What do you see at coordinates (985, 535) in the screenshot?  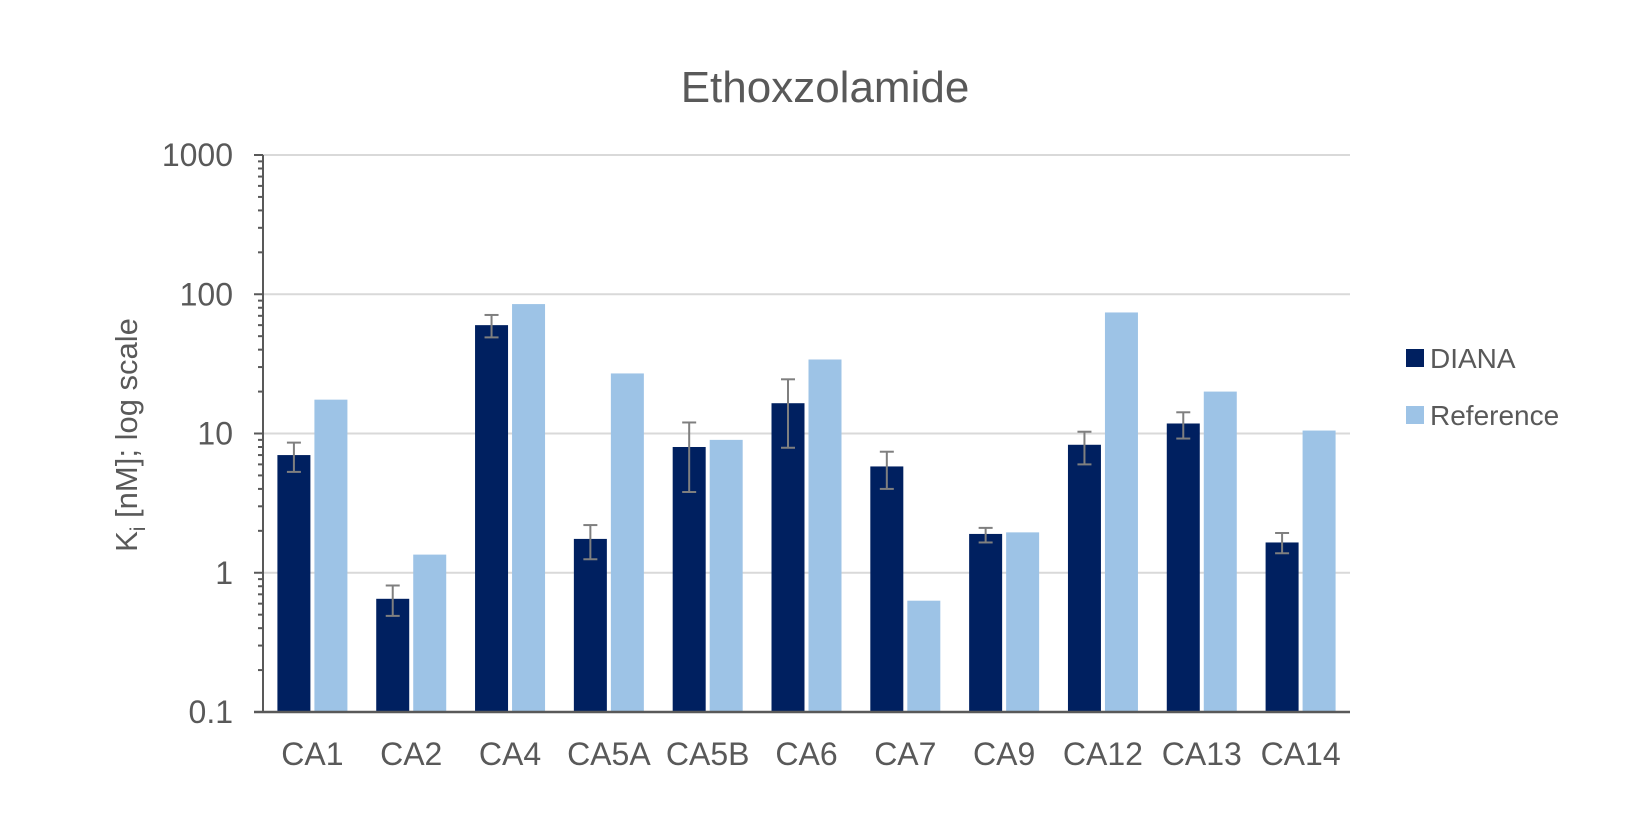 I see `error-bar-ca9` at bounding box center [985, 535].